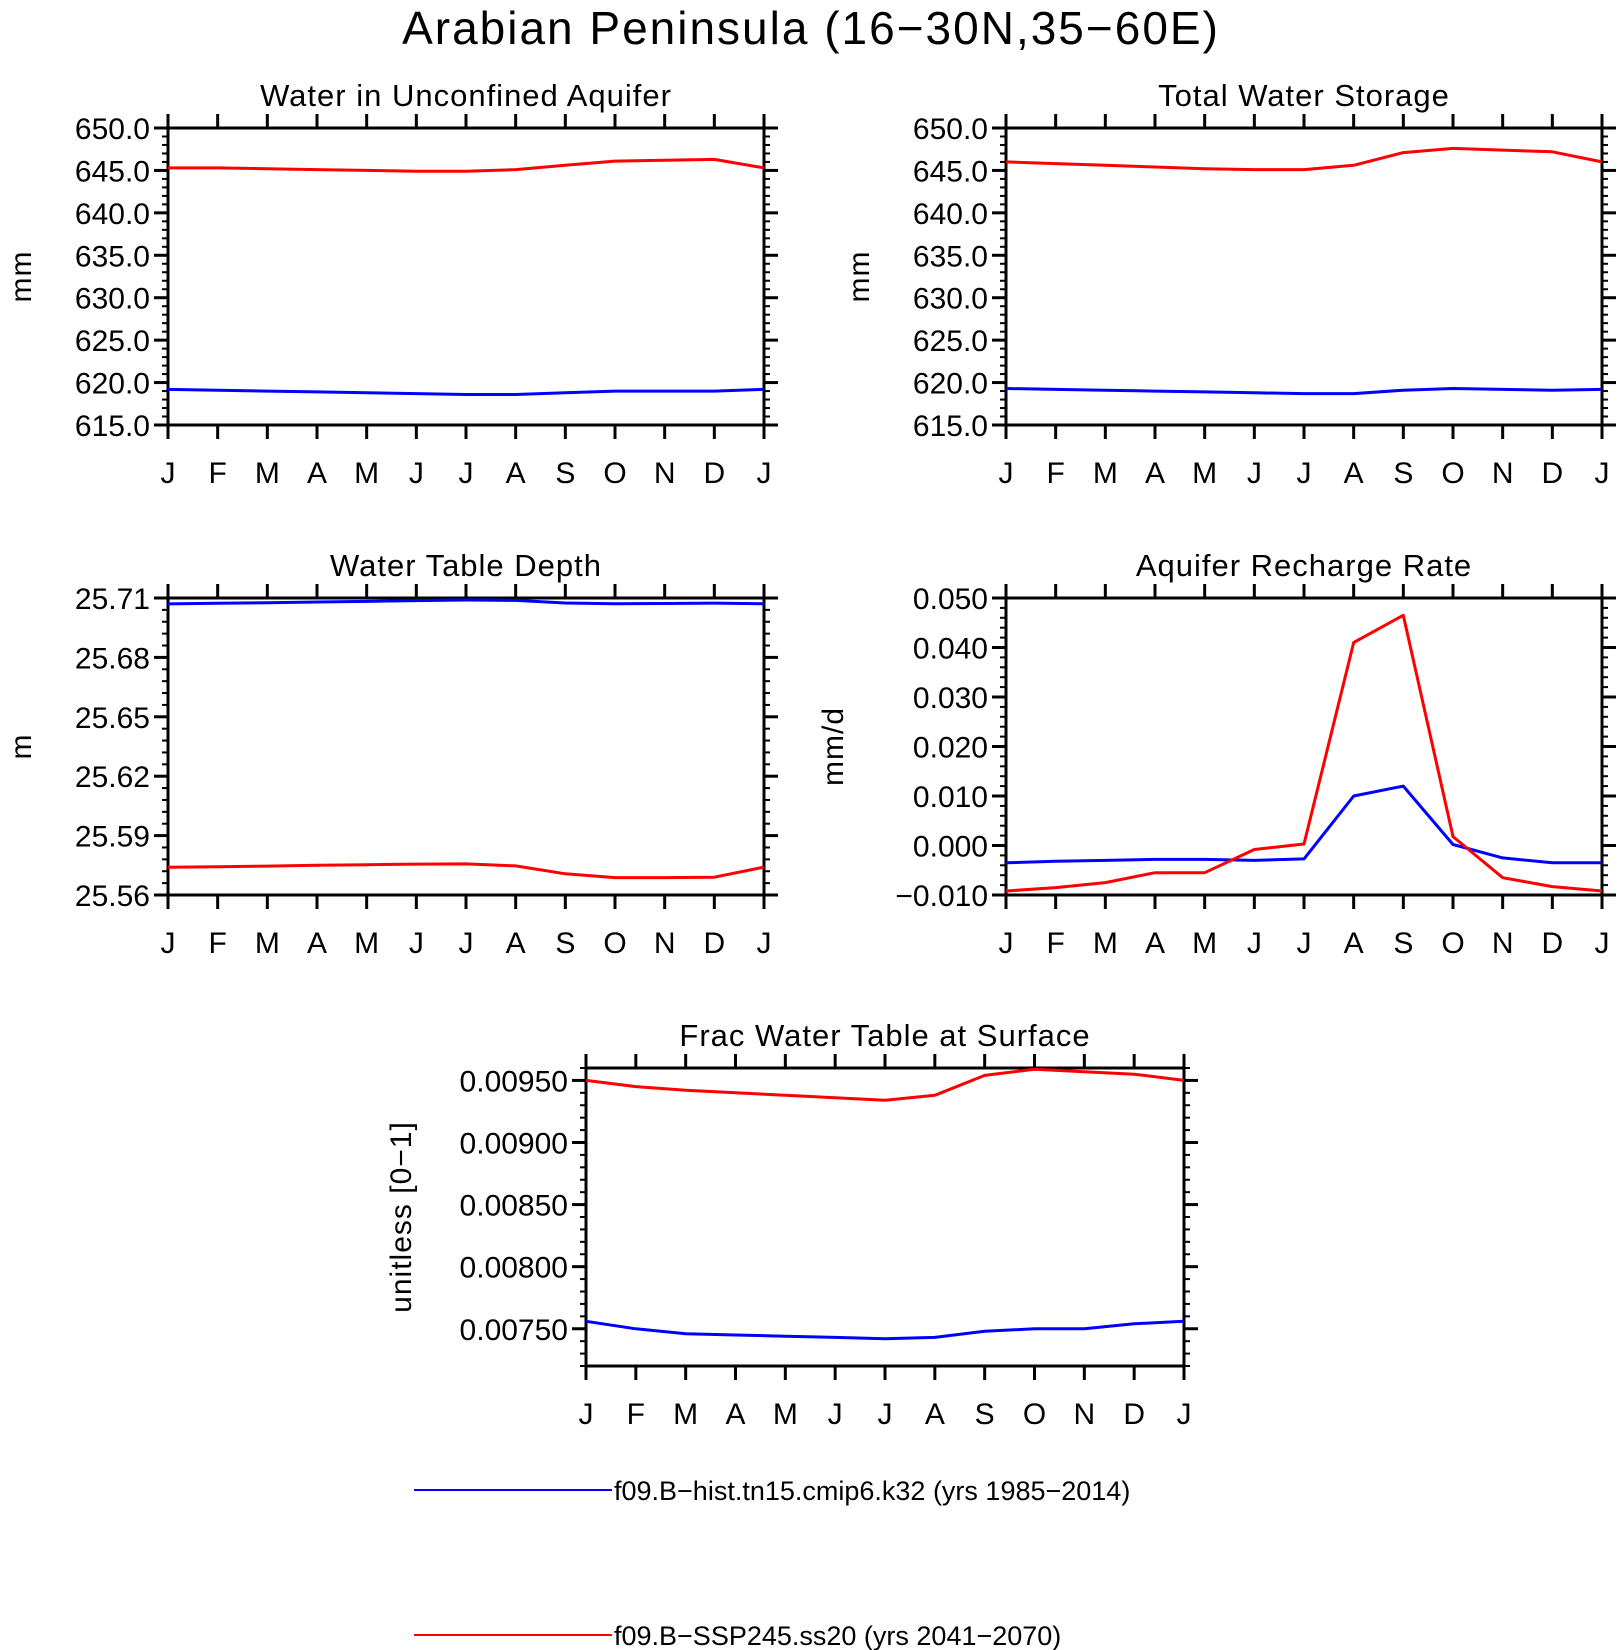 Image resolution: width=1622 pixels, height=1650 pixels. What do you see at coordinates (950, 698) in the screenshot?
I see `y-tick-label: 0.030` at bounding box center [950, 698].